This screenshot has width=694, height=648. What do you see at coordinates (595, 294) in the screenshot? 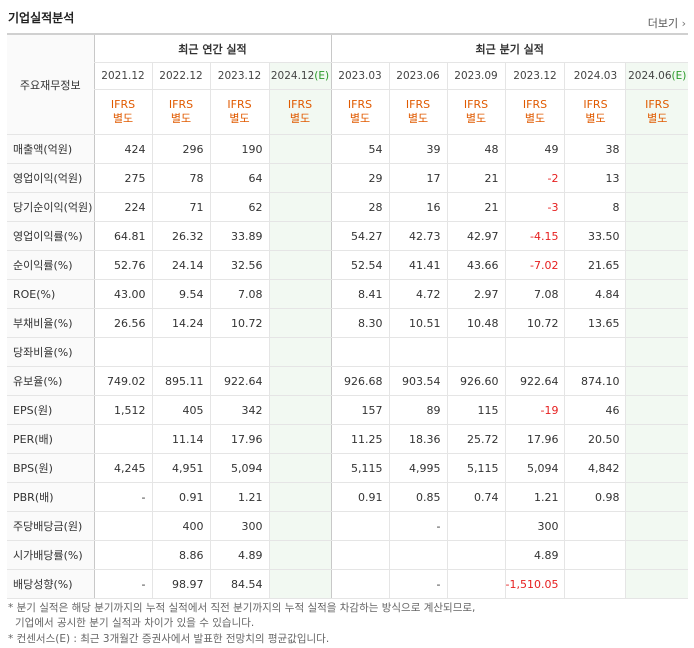
I see `value-cell: 4.84` at bounding box center [595, 294].